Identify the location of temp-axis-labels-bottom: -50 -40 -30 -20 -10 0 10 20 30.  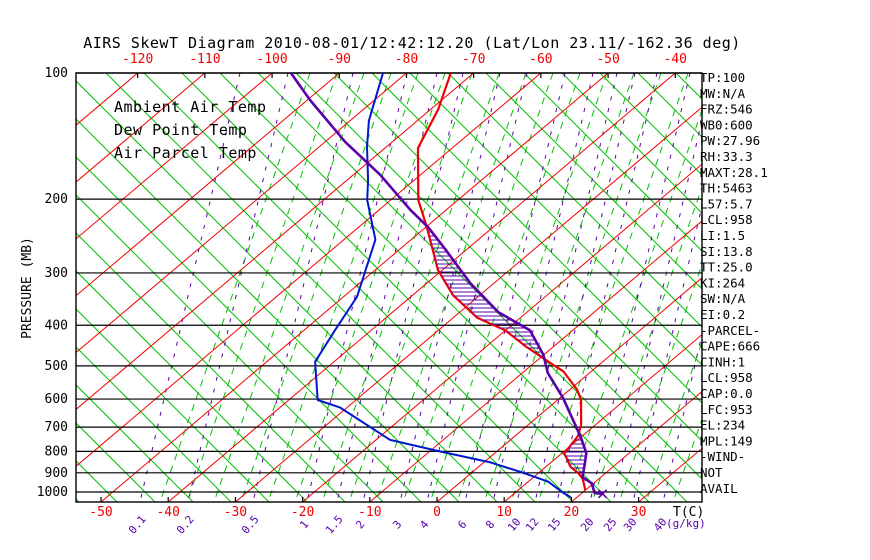
(367, 512).